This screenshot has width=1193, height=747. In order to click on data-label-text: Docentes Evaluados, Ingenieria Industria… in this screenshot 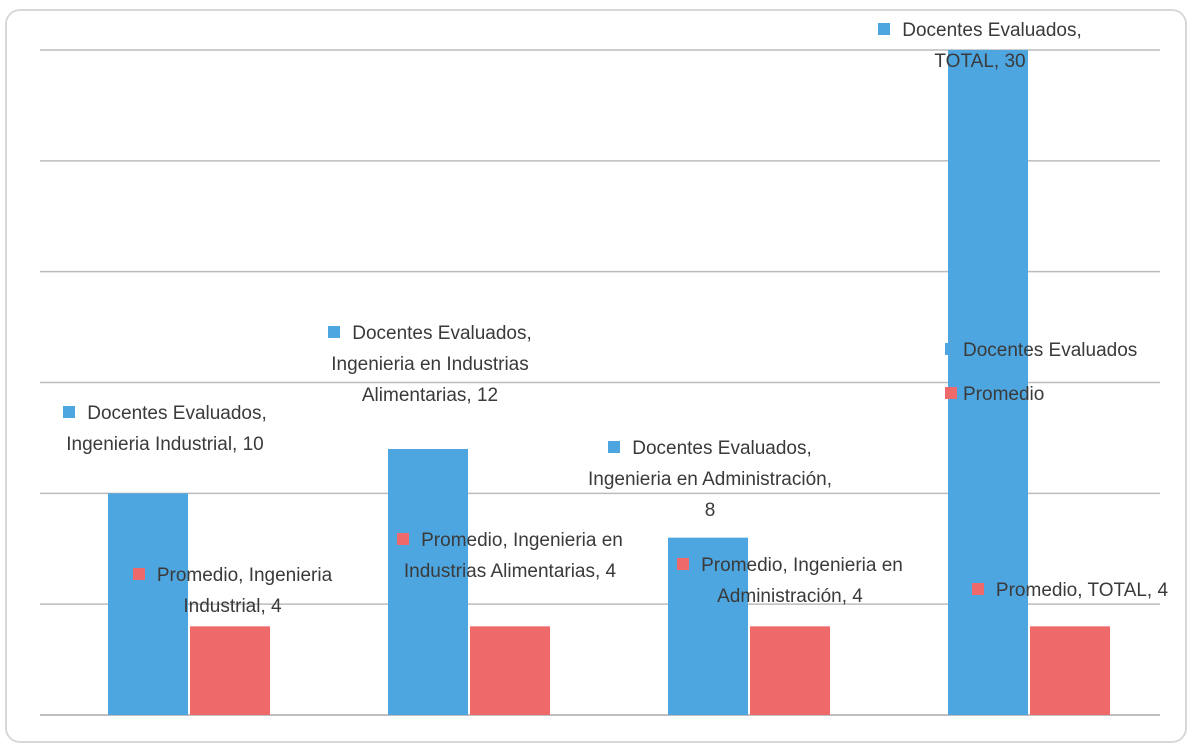, I will do `click(166, 429)`.